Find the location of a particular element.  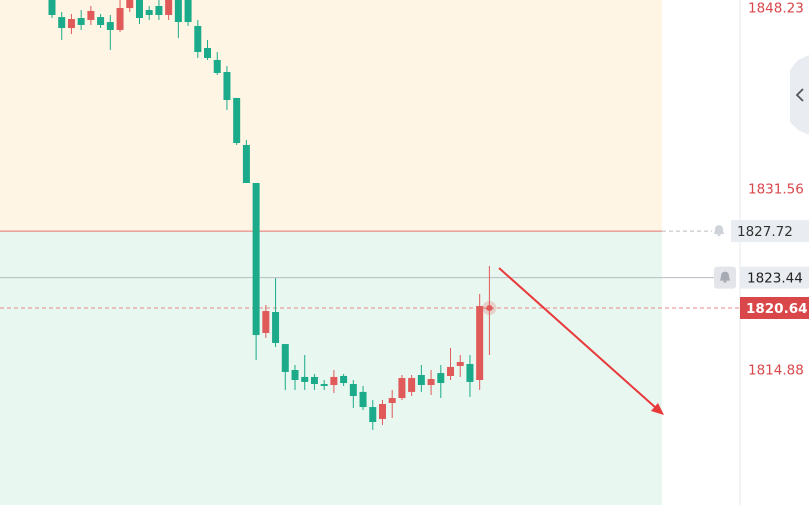

y-tick-label: 1848.23 is located at coordinates (776, 8).